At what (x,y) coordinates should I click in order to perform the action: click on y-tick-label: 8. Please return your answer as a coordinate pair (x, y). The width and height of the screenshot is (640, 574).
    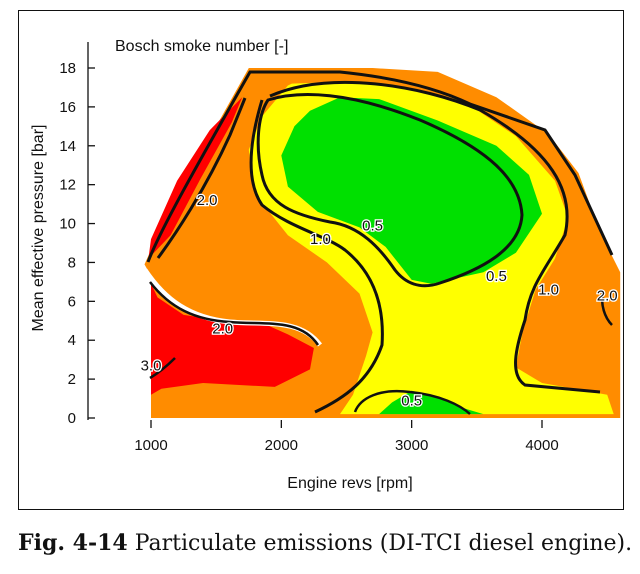
    Looking at the image, I should click on (72, 262).